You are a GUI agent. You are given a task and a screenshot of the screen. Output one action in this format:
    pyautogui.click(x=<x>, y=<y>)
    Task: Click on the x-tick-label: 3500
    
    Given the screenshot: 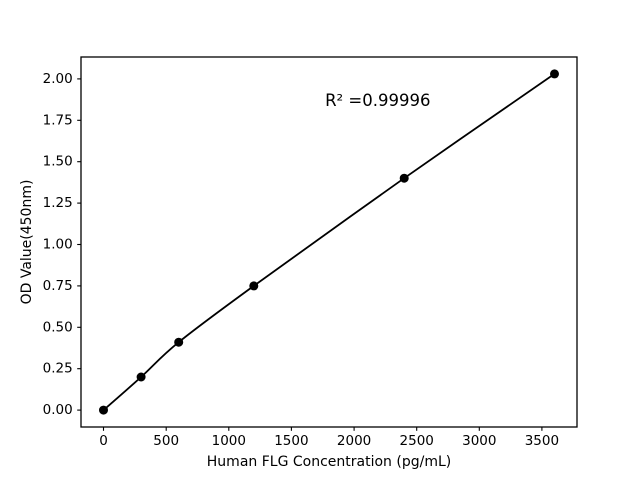 What is the action you would take?
    pyautogui.click(x=542, y=441)
    